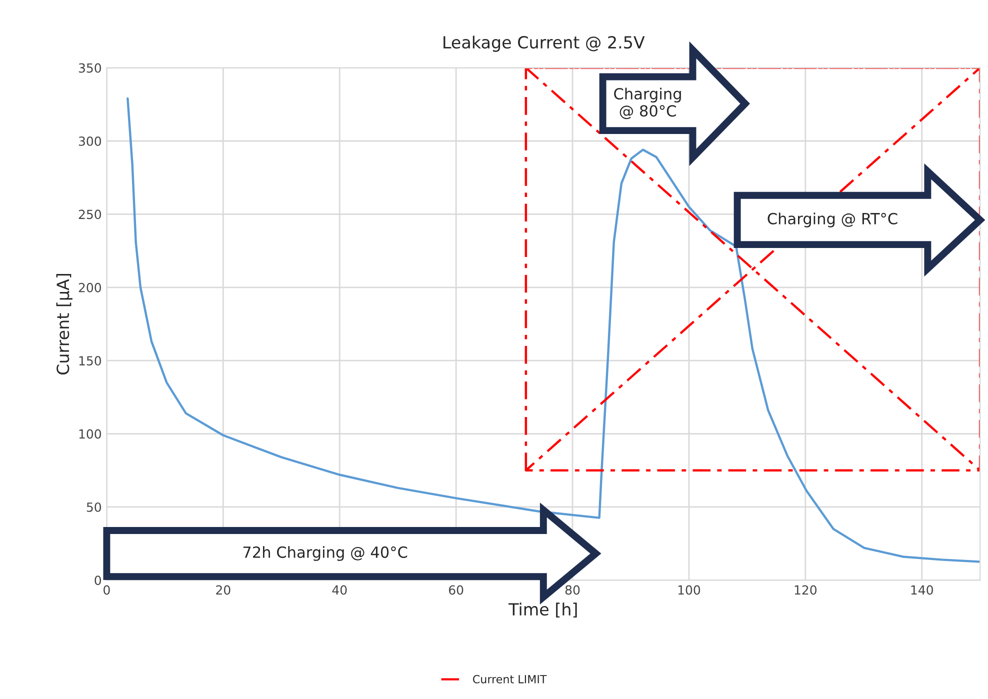  I want to click on x-tick-label: 120, so click(805, 590).